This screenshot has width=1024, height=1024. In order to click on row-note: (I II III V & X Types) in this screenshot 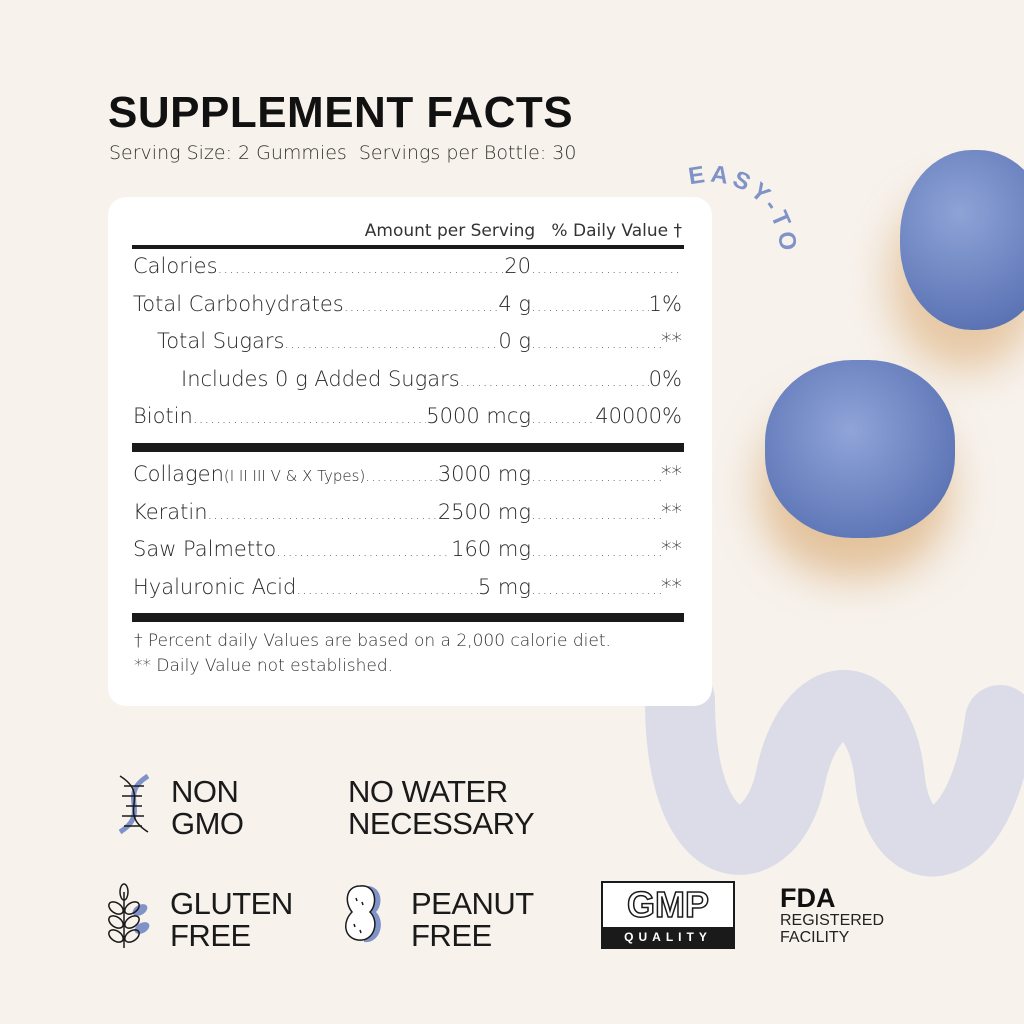, I will do `click(294, 476)`.